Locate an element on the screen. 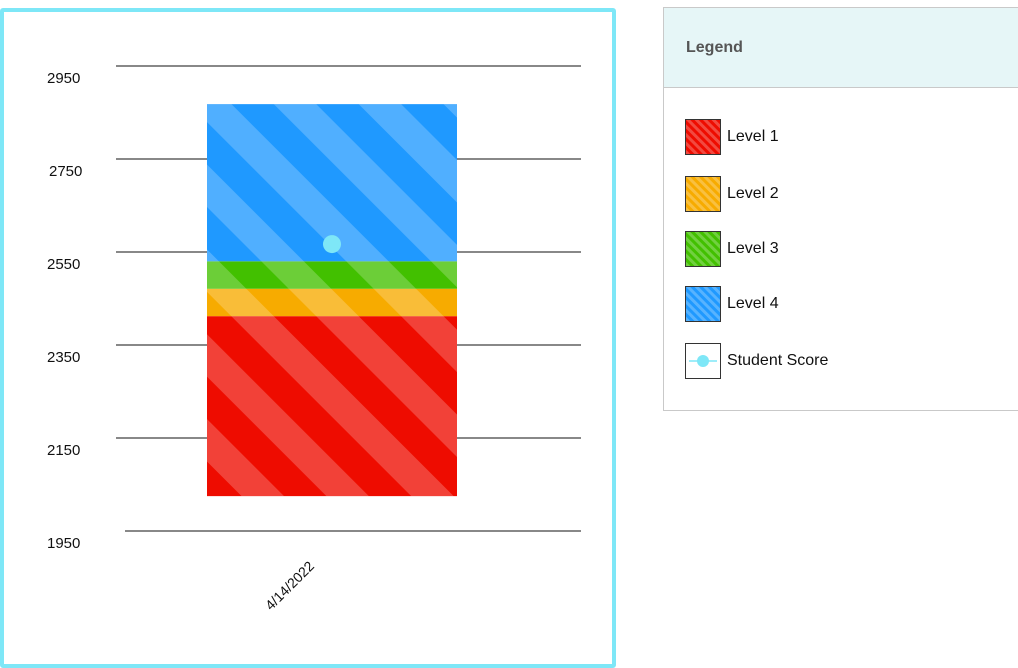  level-3-swatch-icon is located at coordinates (703, 249).